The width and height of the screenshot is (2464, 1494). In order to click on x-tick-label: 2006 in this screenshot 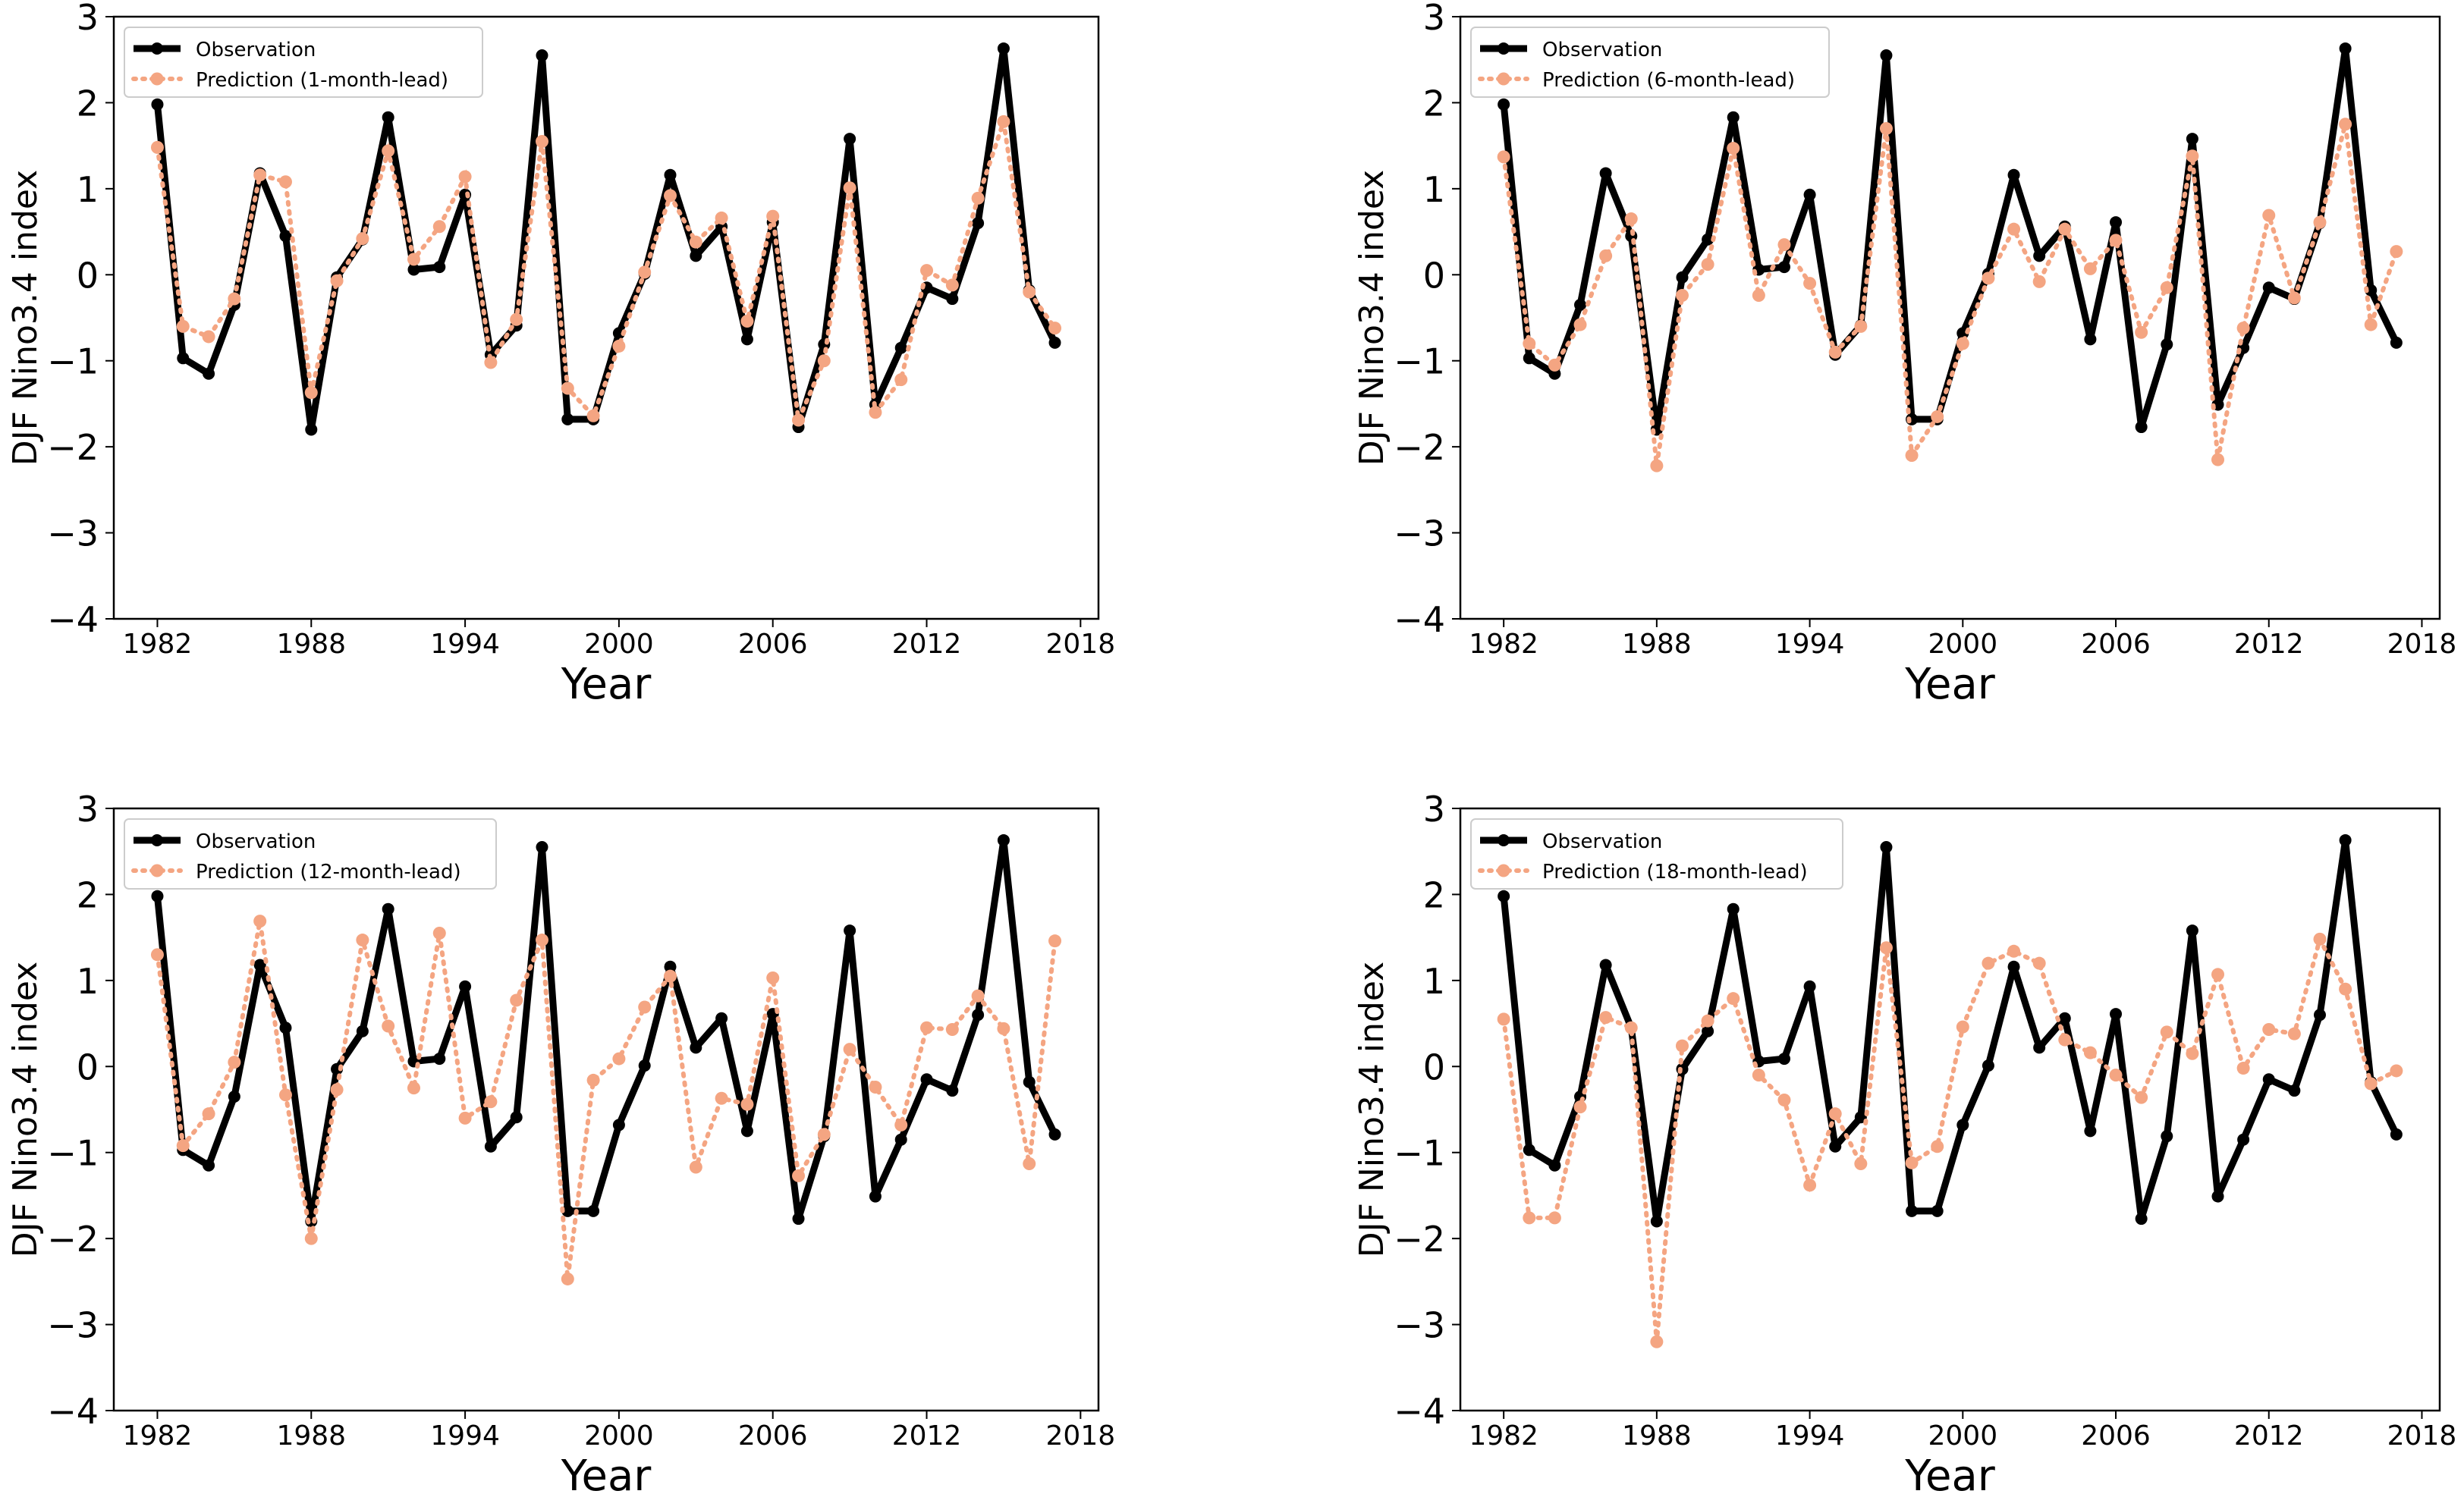, I will do `click(2116, 644)`.